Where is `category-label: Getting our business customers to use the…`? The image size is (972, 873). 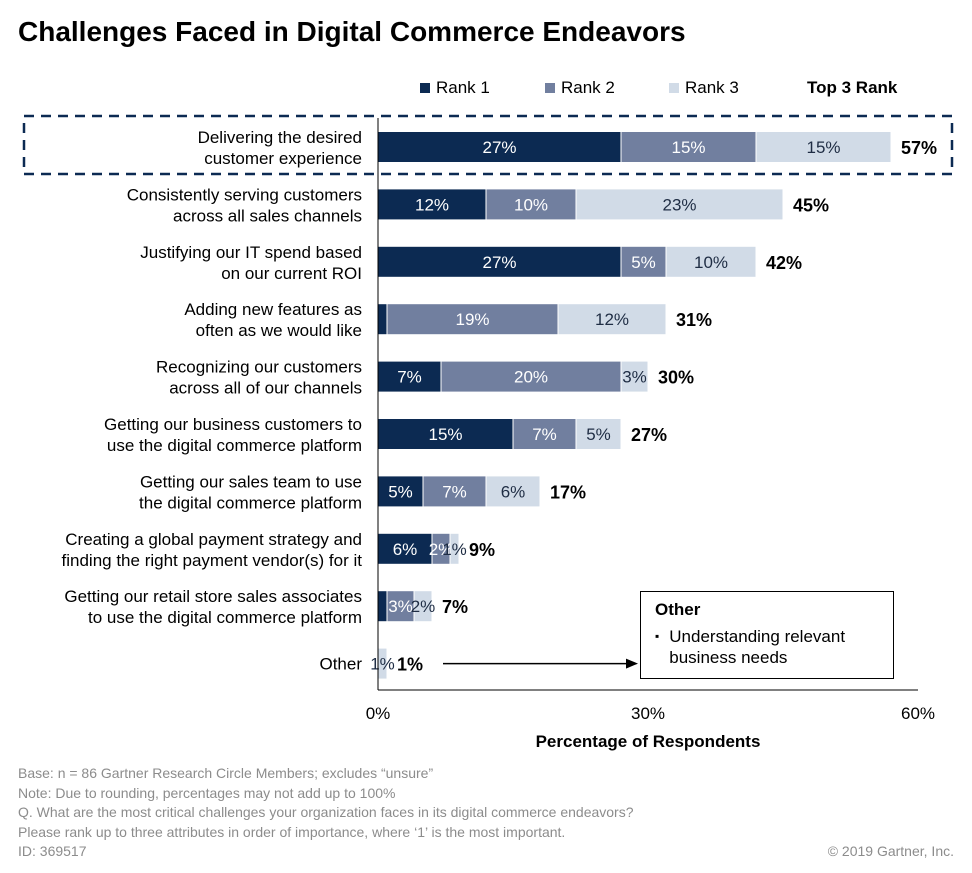 category-label: Getting our business customers to use the… is located at coordinates (233, 435).